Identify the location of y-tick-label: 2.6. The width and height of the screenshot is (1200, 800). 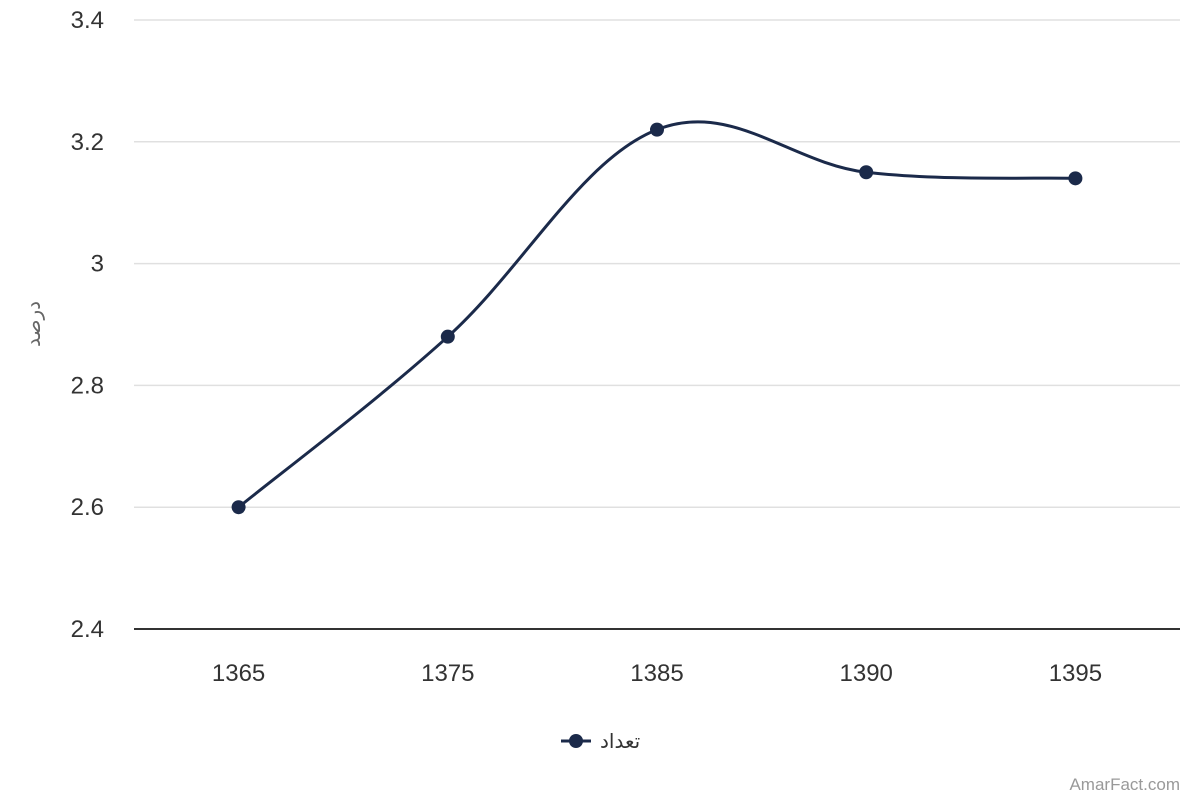
(87, 507).